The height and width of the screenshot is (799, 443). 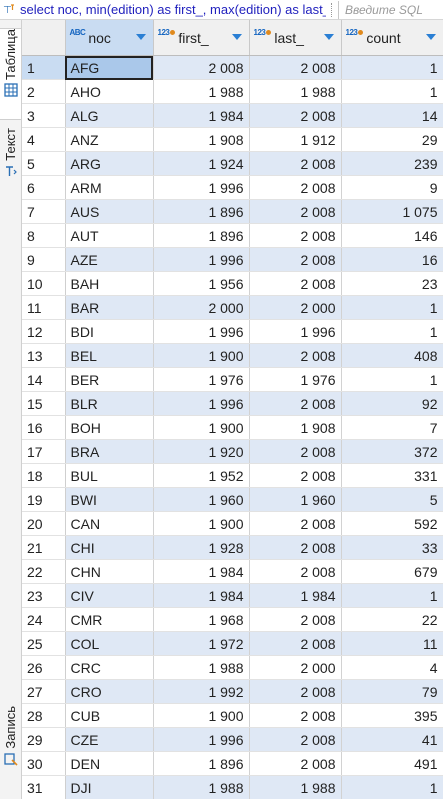 I want to click on filter-icon: ⊤, so click(x=9, y=9).